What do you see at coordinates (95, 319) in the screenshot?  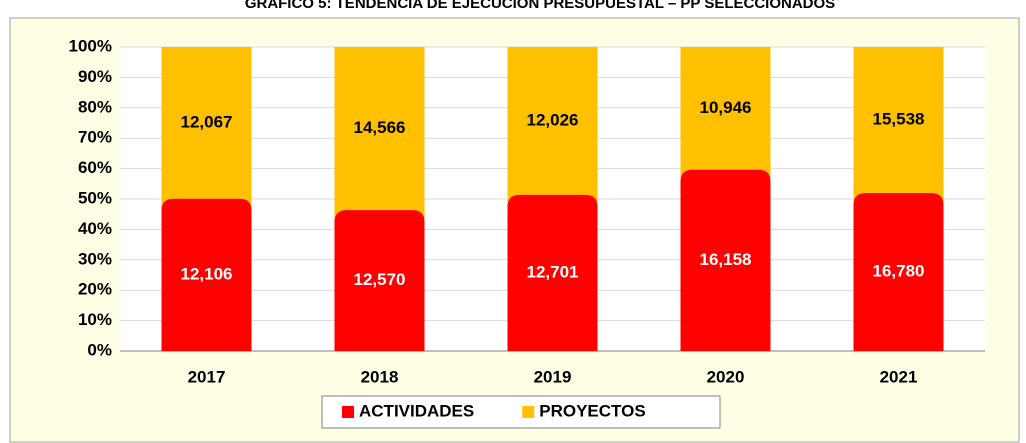 I see `y-tick-label: 10%` at bounding box center [95, 319].